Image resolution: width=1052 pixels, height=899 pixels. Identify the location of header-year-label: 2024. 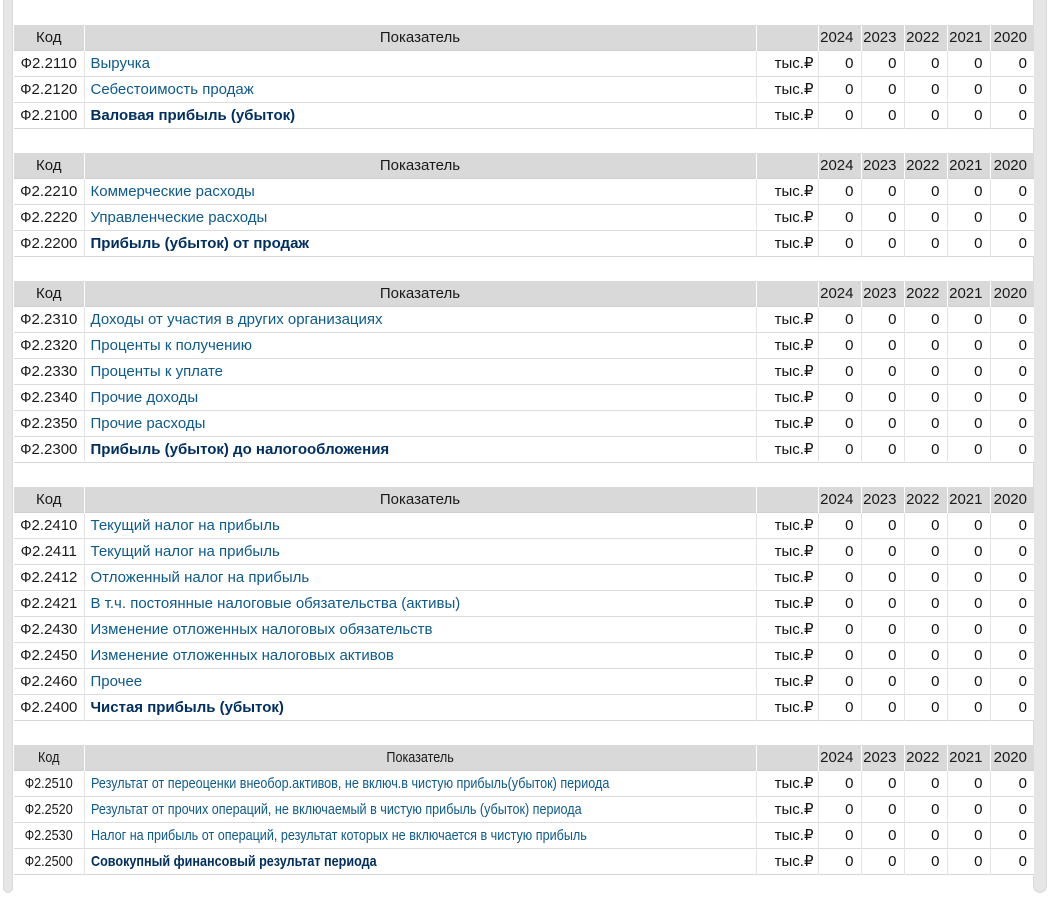
(837, 165).